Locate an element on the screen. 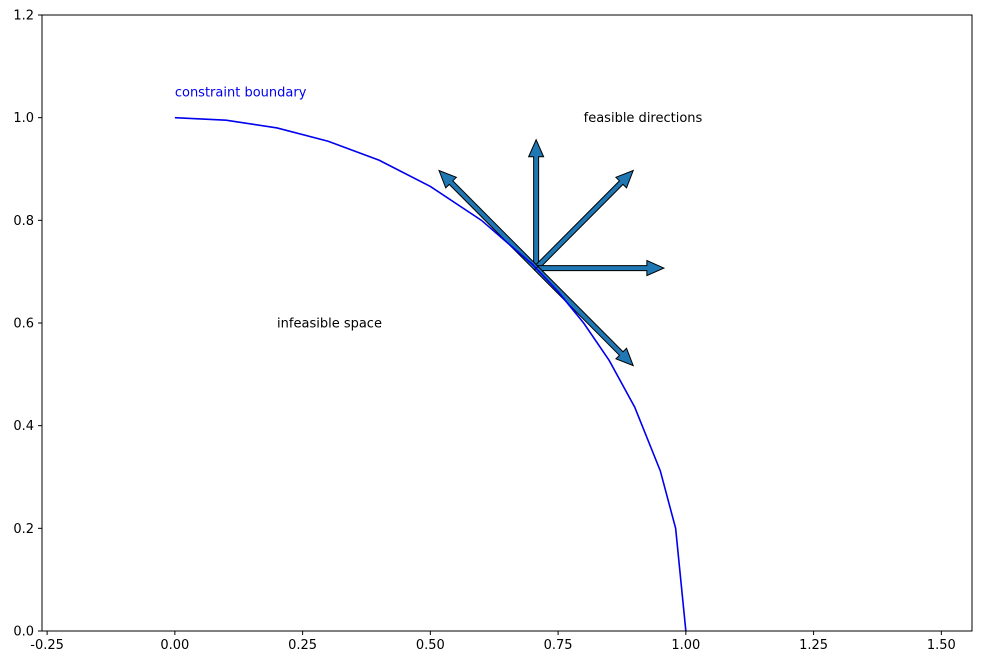 The image size is (981, 665). x-tick-label: 0.00 is located at coordinates (174, 645).